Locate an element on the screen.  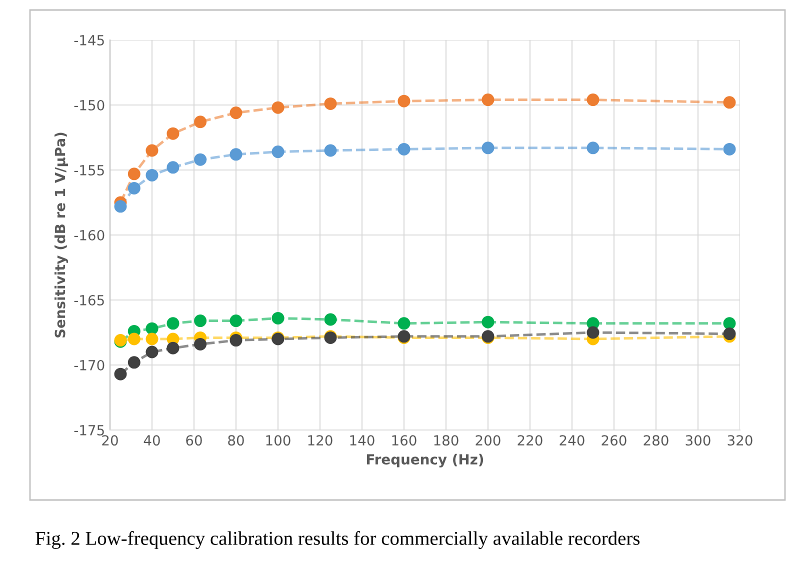
x-tick-label: 60 is located at coordinates (194, 440).